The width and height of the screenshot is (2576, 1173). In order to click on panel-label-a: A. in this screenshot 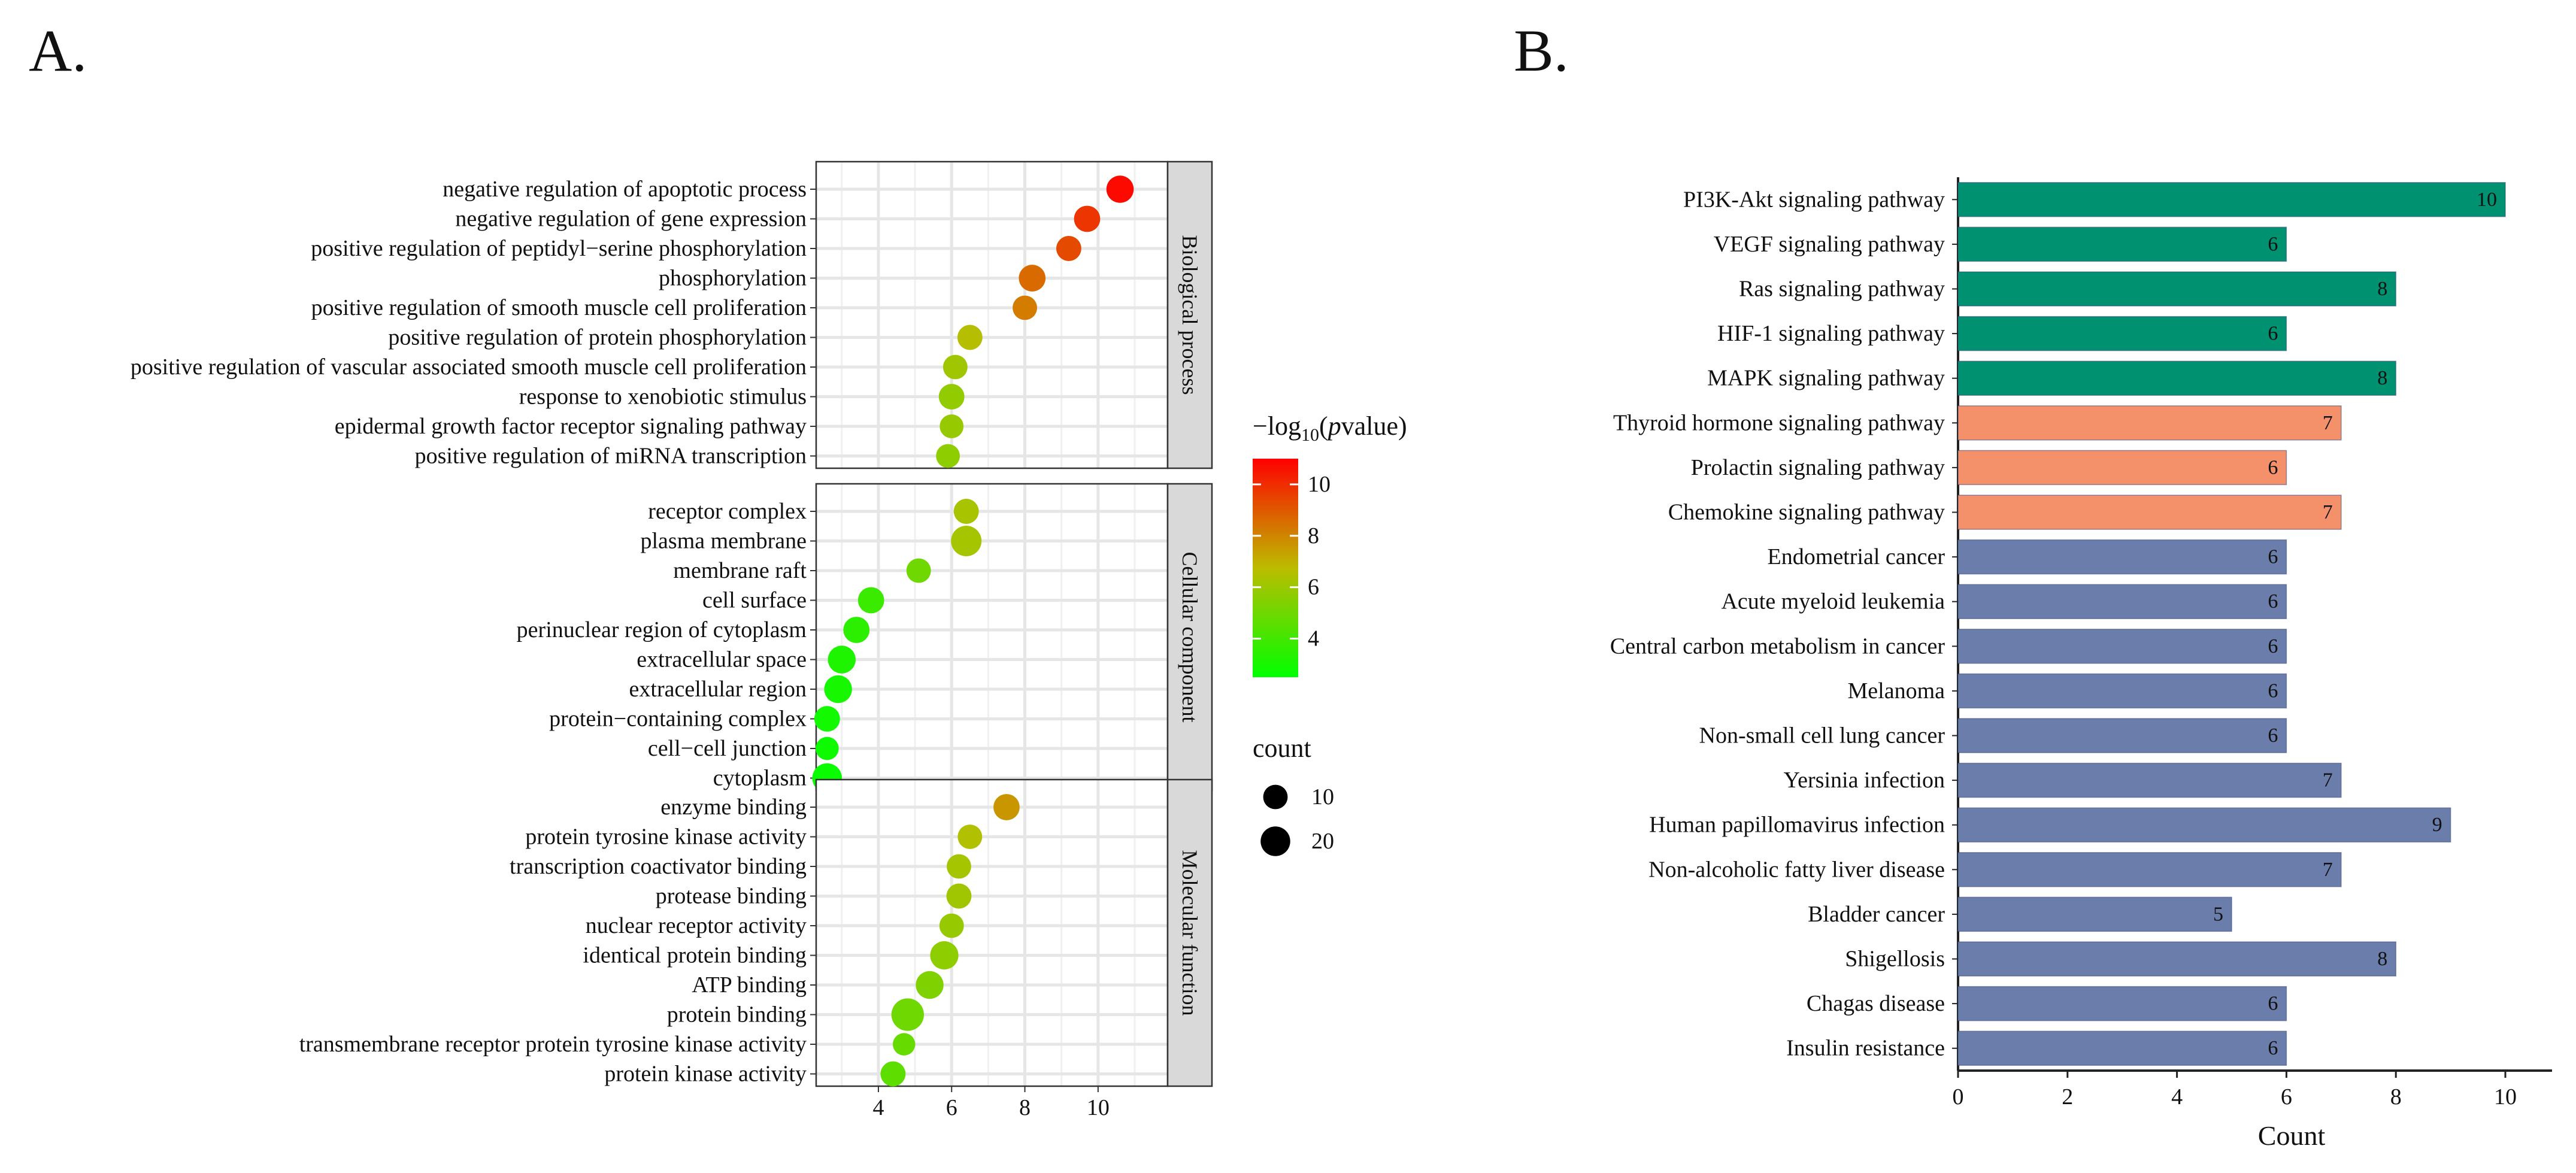, I will do `click(58, 50)`.